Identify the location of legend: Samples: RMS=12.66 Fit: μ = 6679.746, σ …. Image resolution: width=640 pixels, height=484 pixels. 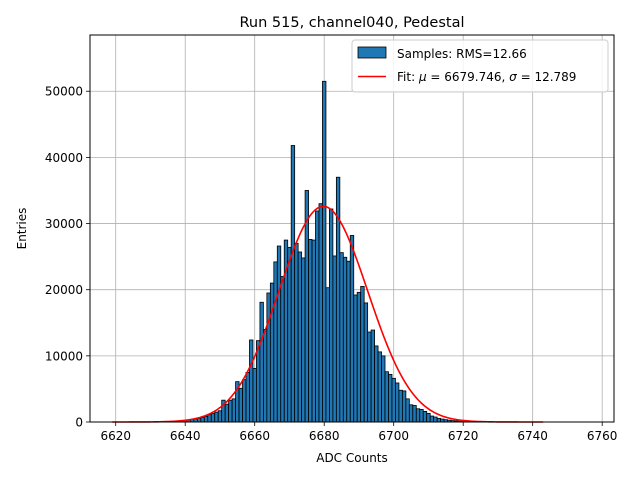
(480, 66).